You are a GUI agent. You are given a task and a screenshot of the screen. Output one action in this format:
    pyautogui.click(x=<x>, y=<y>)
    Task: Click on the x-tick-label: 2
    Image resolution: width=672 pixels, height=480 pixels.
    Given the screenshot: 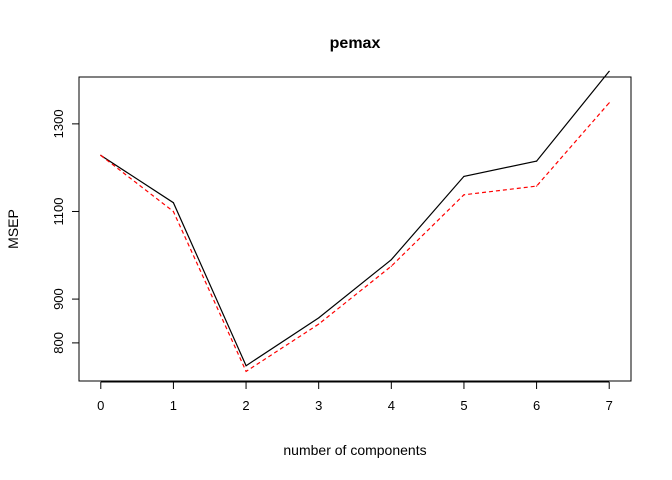 What is the action you would take?
    pyautogui.click(x=245, y=405)
    